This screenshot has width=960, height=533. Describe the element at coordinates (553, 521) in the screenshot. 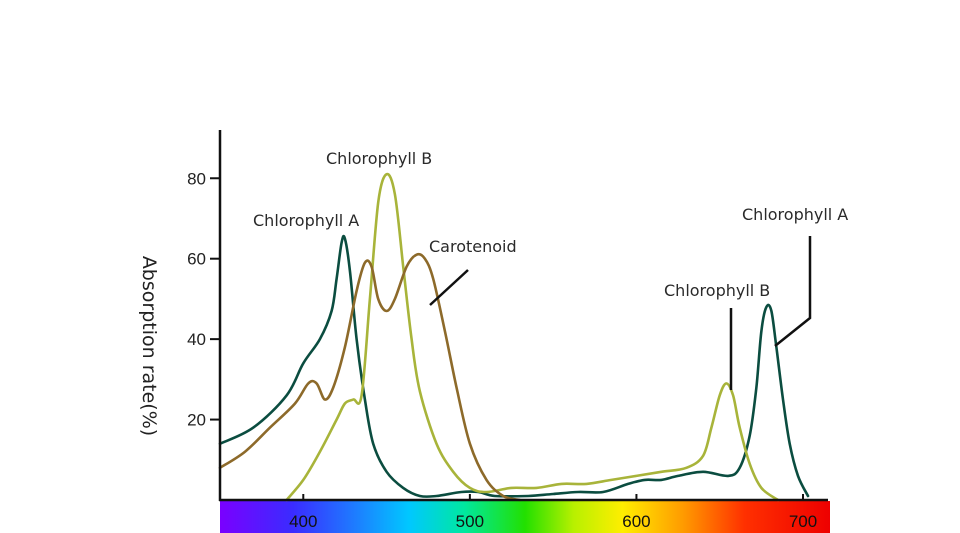

I see `x-tick-labels: 400 500 600 700` at that location.